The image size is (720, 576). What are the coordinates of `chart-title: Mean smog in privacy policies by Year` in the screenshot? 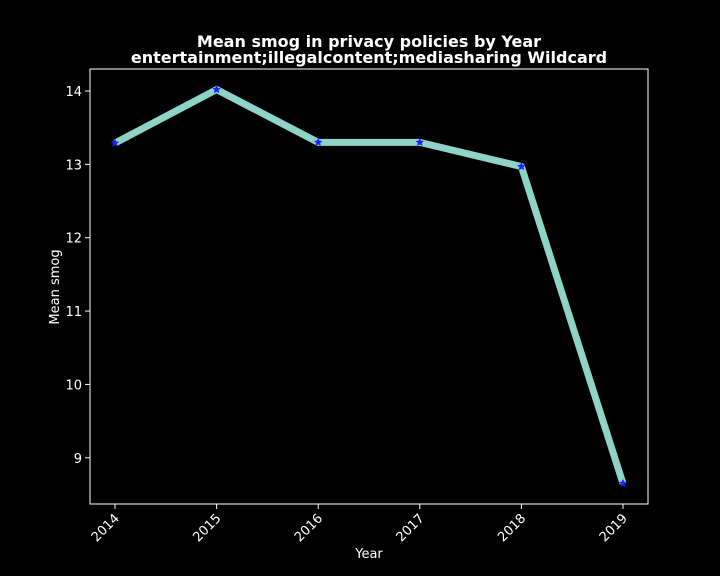 It's located at (369, 41).